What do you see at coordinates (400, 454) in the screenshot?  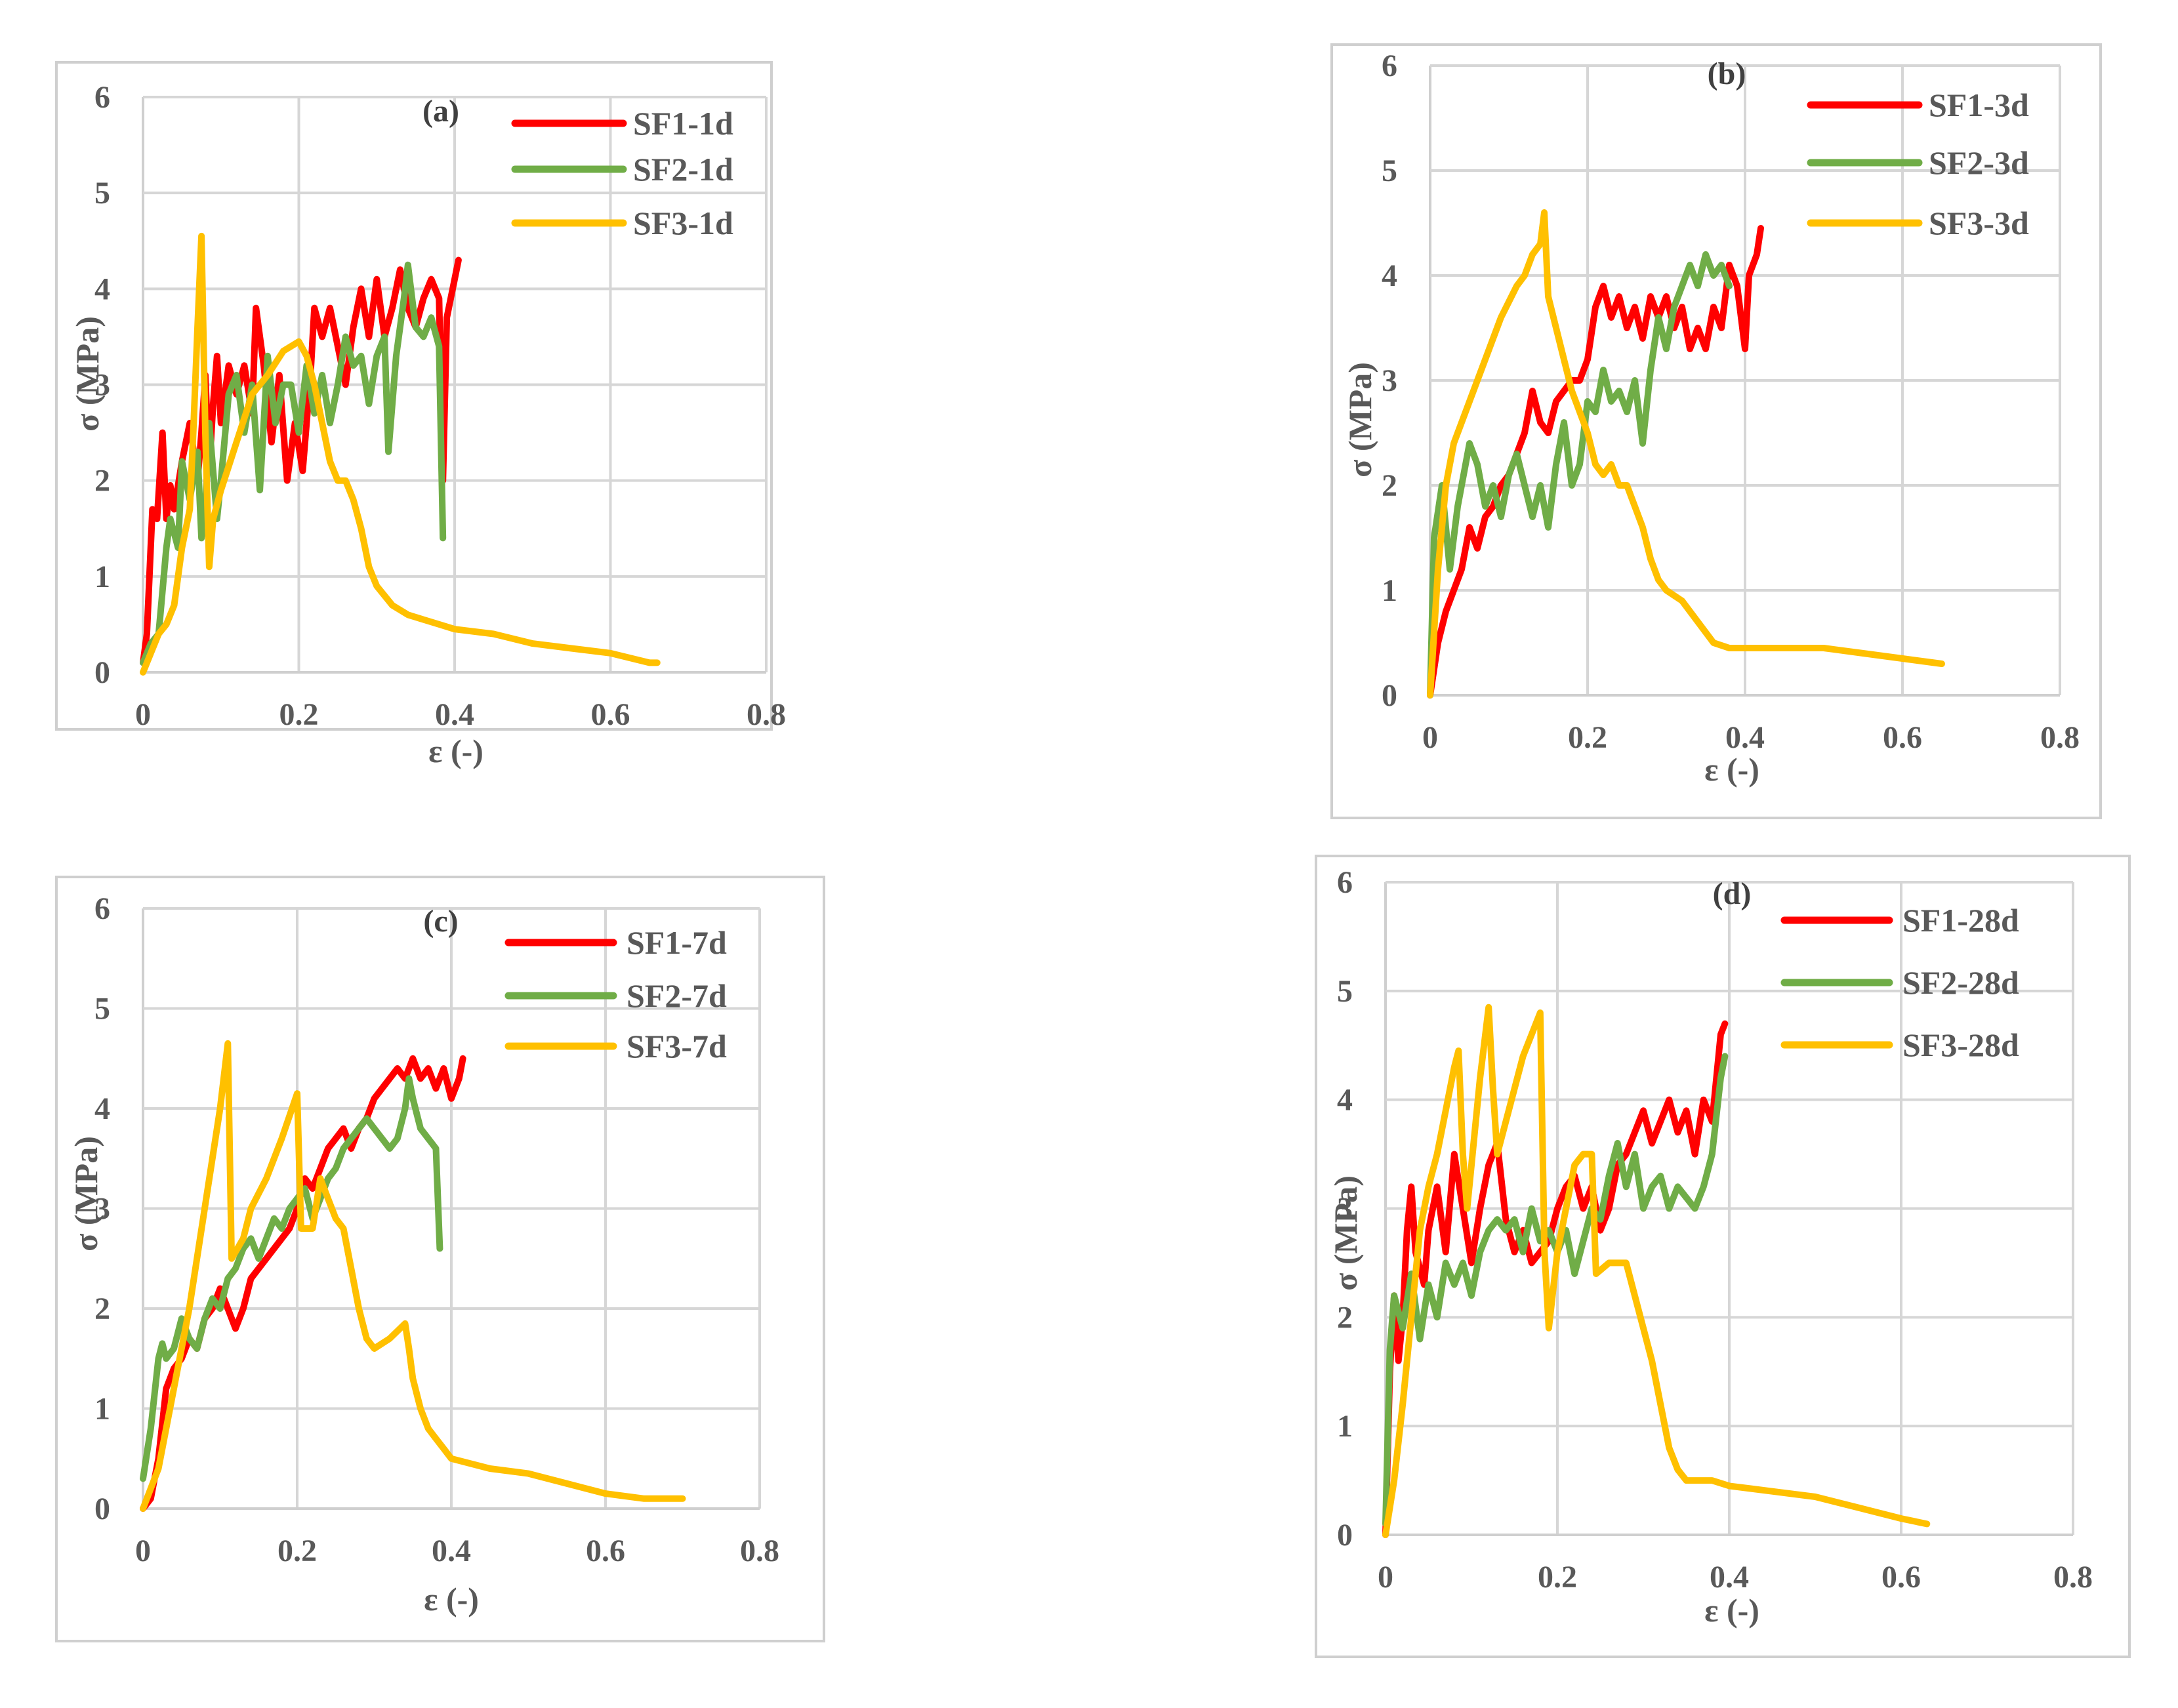 I see `series-line-SF3-1d` at bounding box center [400, 454].